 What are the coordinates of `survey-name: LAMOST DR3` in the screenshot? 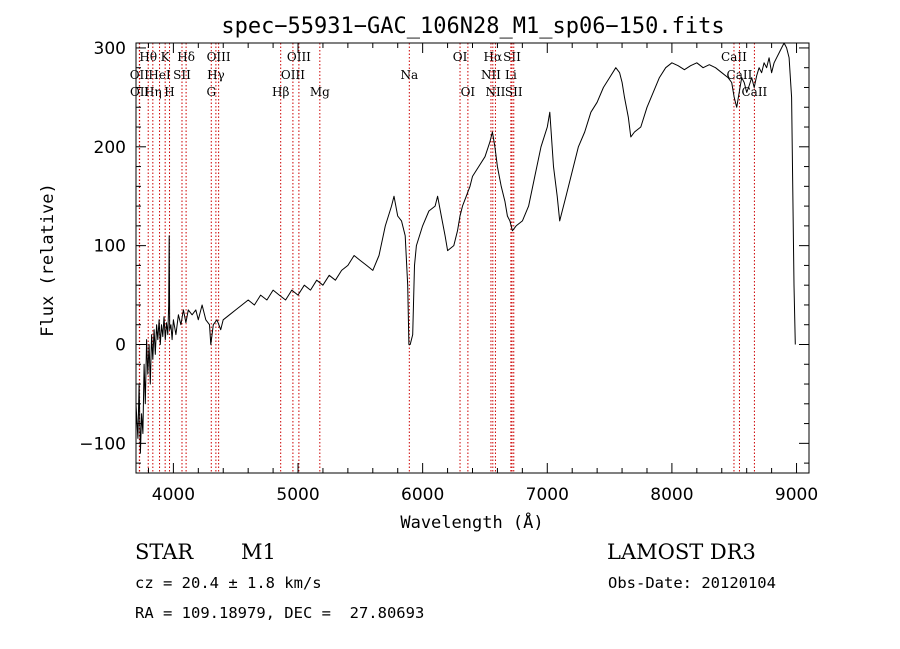 It's located at (681, 552).